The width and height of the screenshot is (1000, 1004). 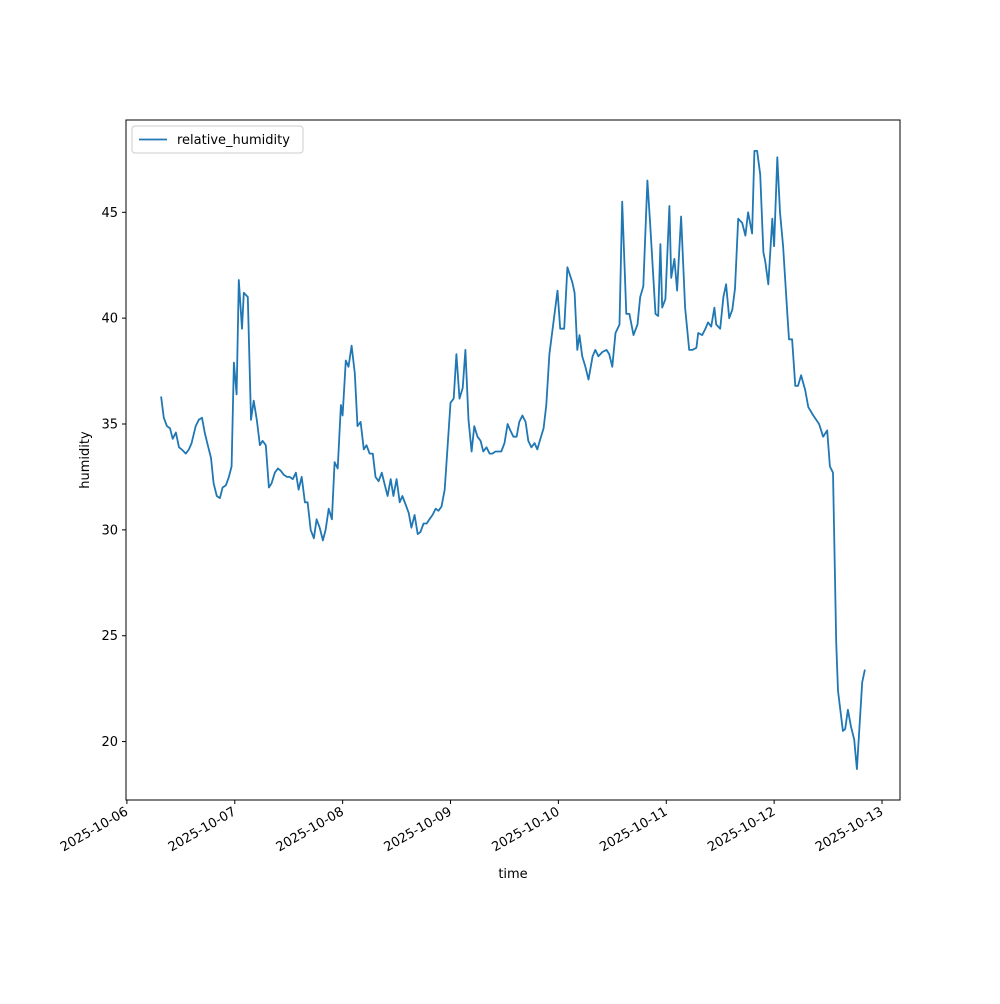 What do you see at coordinates (109, 742) in the screenshot?
I see `y-tick-label: 20` at bounding box center [109, 742].